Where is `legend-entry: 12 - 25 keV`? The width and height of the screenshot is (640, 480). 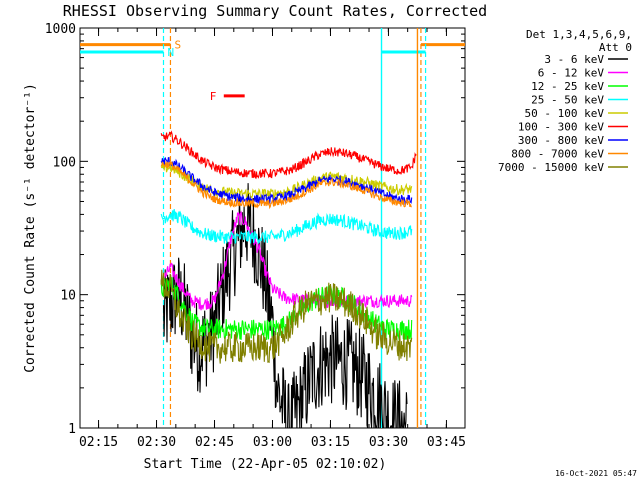
legend-entry: 12 - 25 keV is located at coordinates (567, 86).